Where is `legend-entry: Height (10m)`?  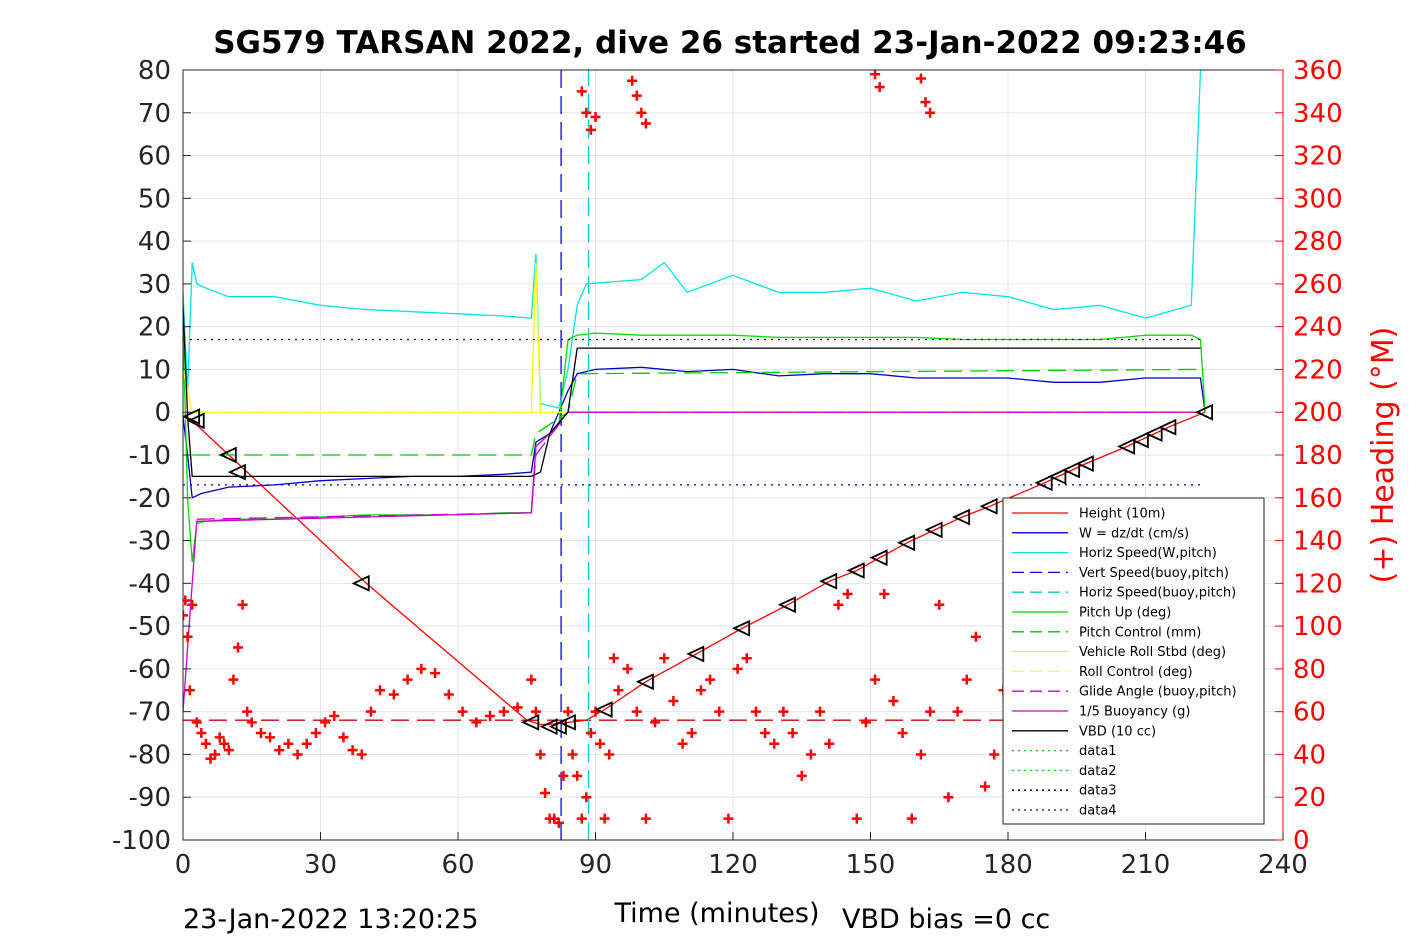
legend-entry: Height (10m) is located at coordinates (1122, 514).